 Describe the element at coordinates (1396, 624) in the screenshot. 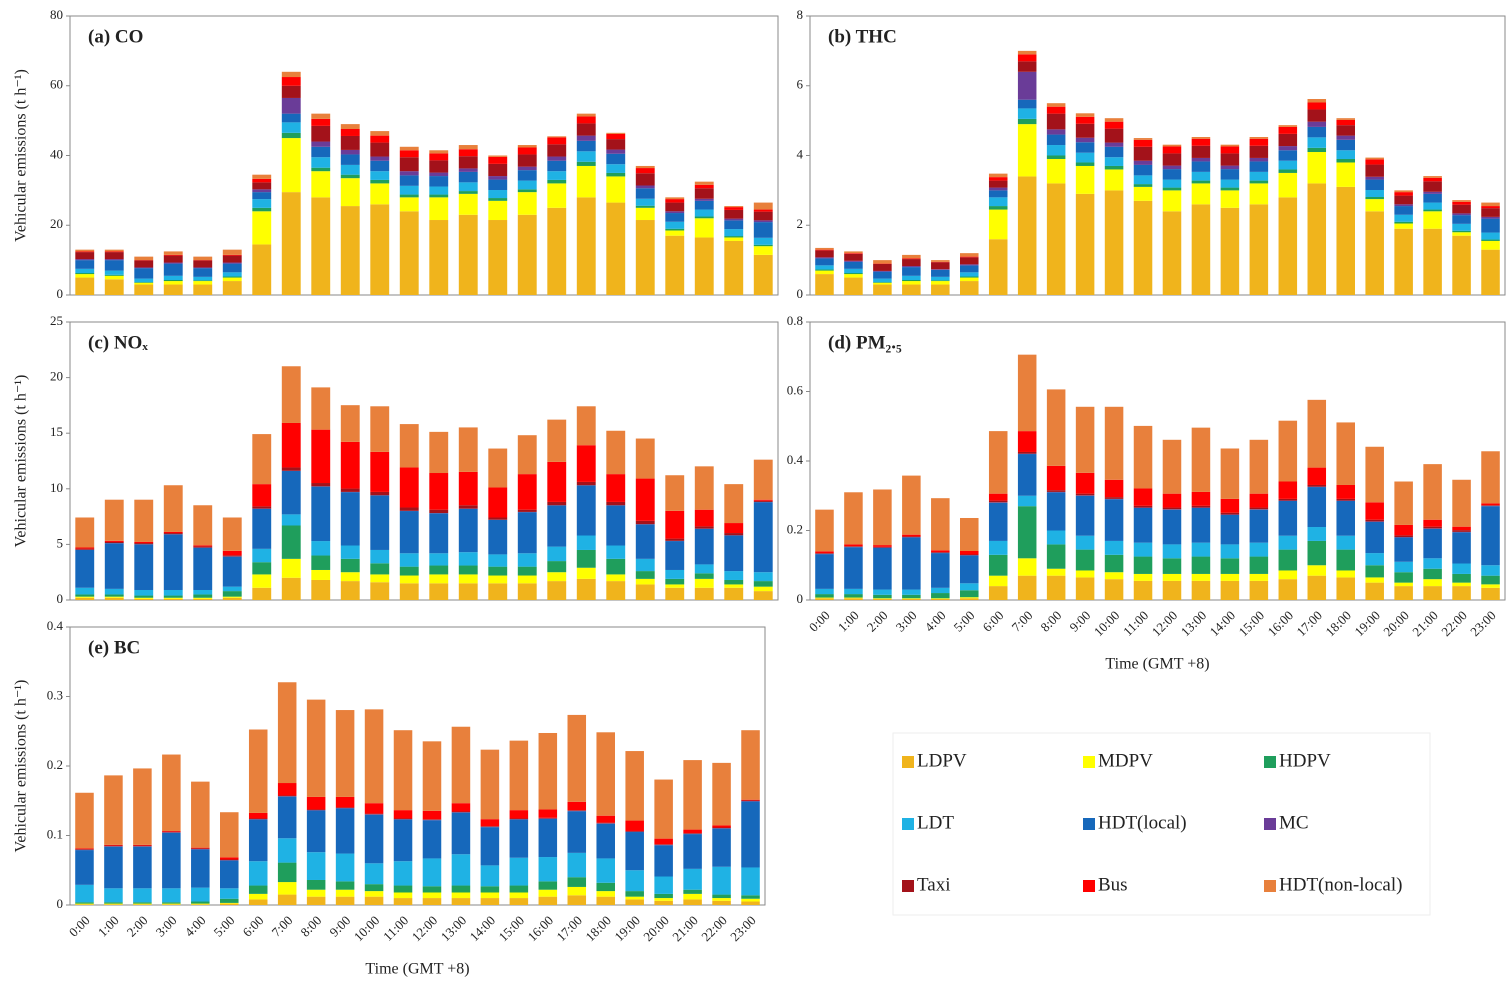

I see `x-tick-label: 20:00` at that location.